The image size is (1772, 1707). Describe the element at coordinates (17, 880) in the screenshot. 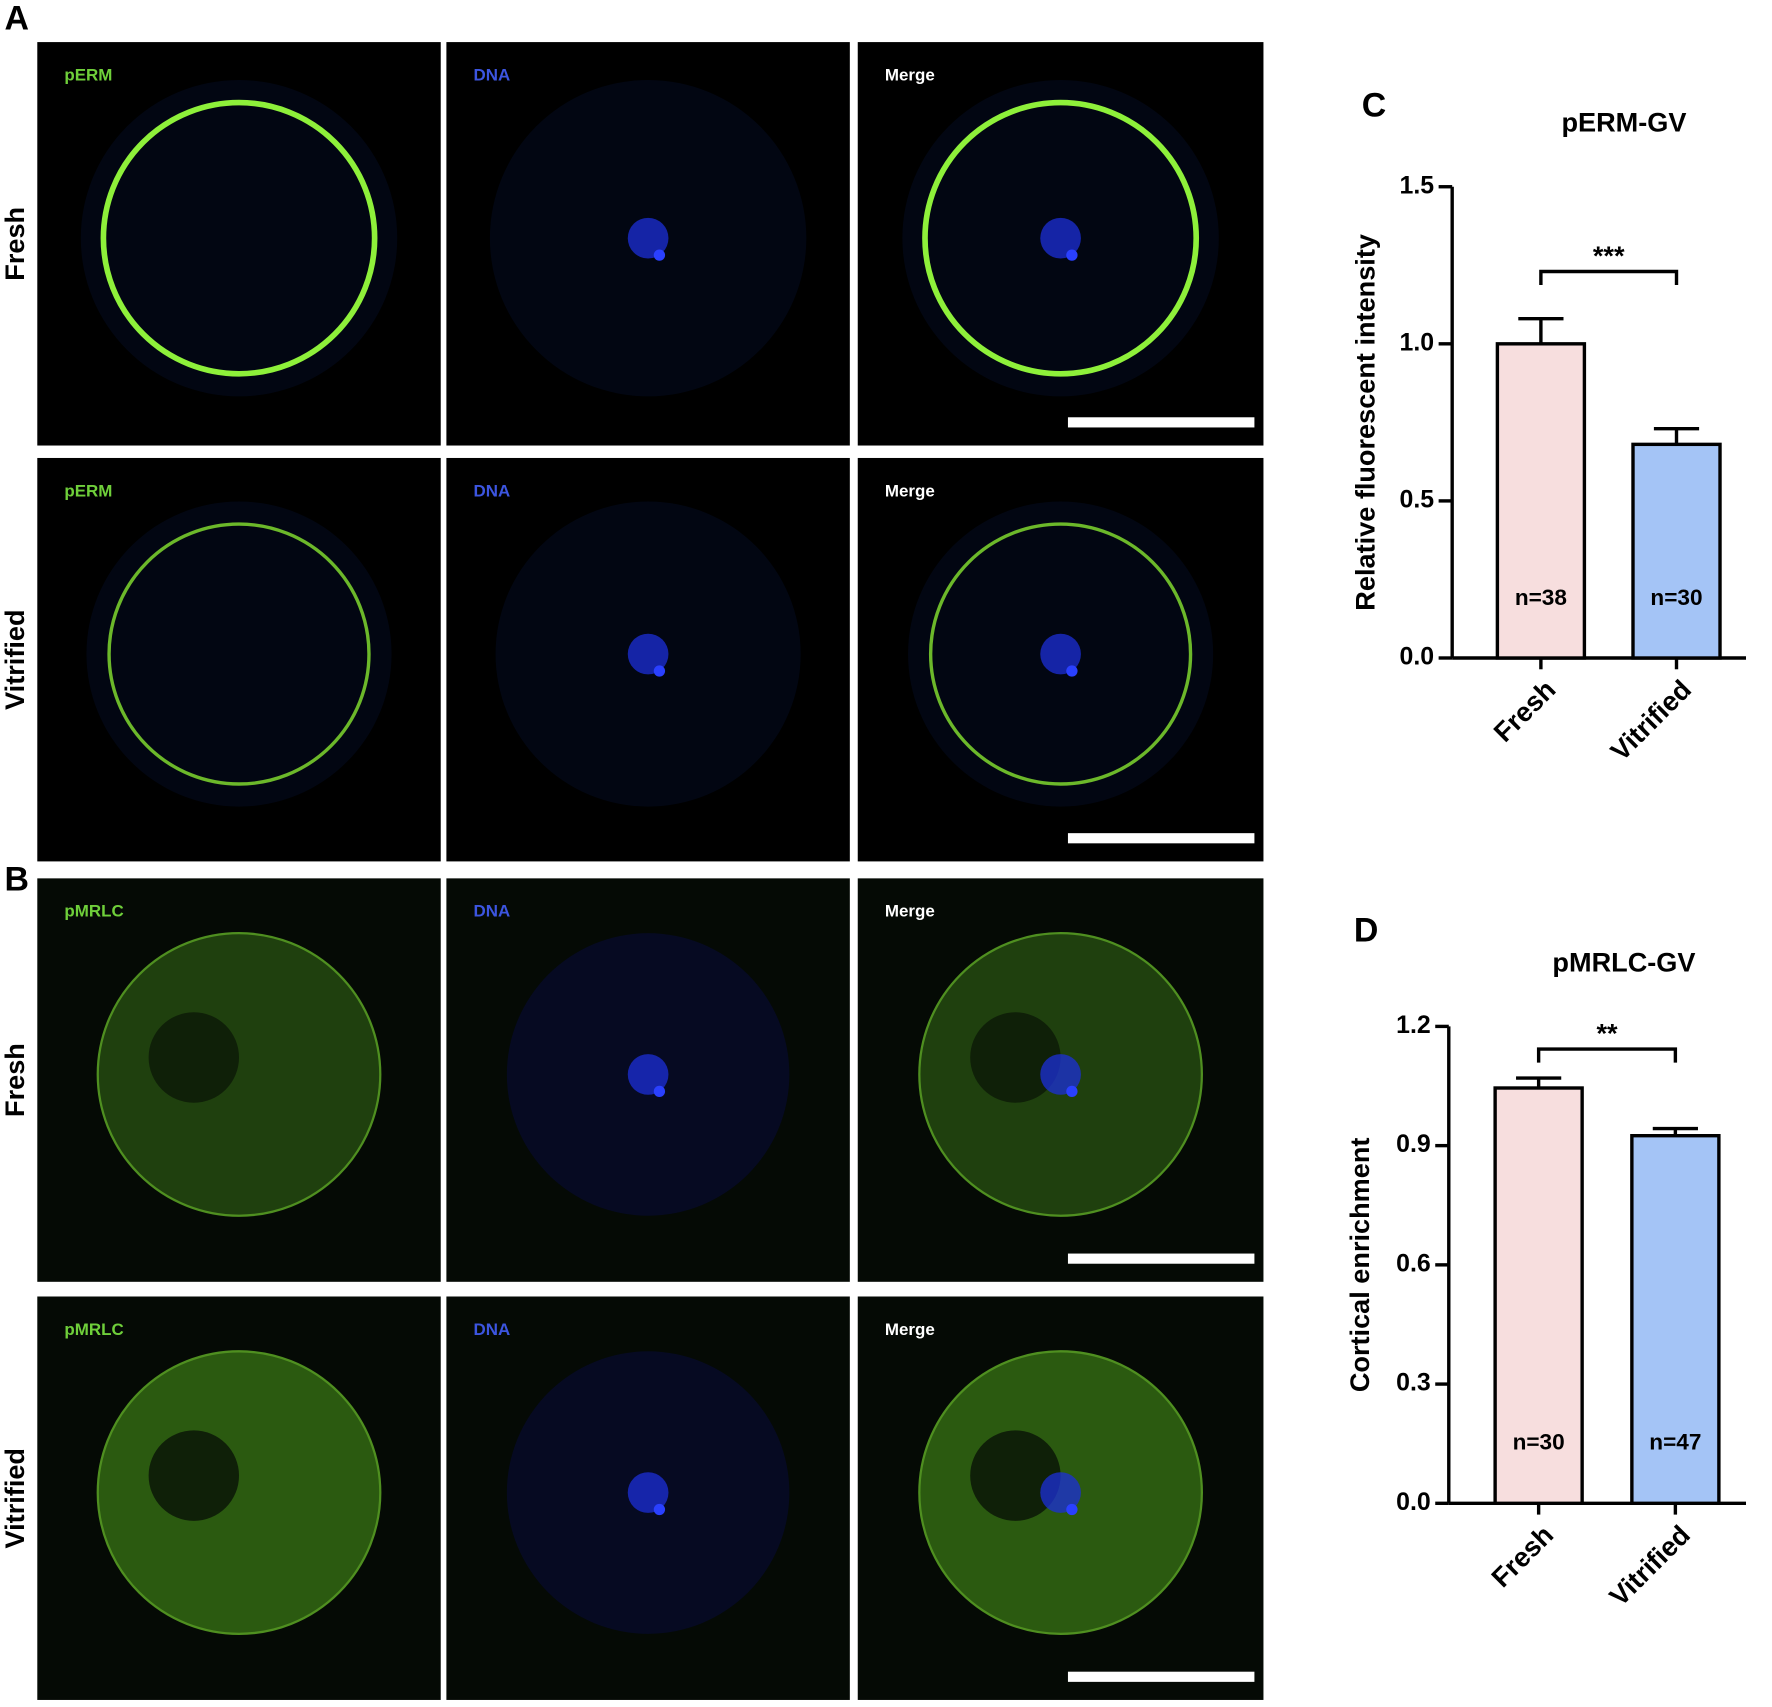

I see `panel-letter: B` at that location.